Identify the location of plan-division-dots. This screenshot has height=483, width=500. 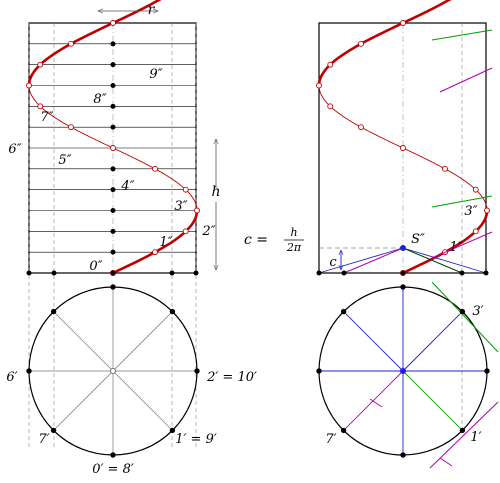
(113, 371).